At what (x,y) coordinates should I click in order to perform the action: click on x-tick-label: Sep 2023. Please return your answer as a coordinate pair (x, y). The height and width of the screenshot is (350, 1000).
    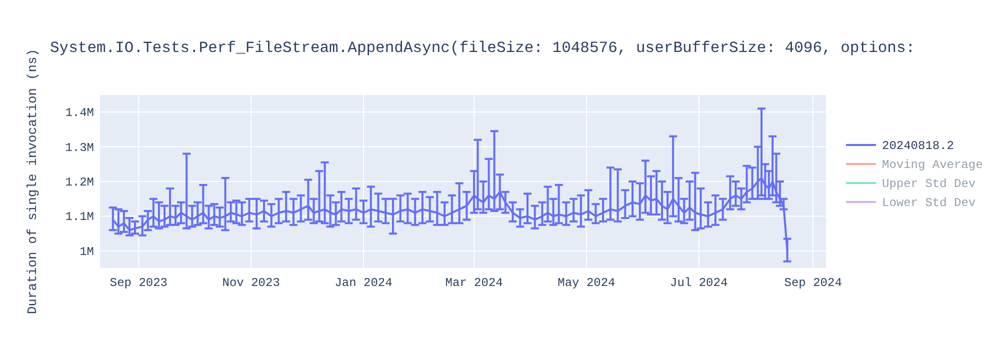
    Looking at the image, I should click on (139, 283).